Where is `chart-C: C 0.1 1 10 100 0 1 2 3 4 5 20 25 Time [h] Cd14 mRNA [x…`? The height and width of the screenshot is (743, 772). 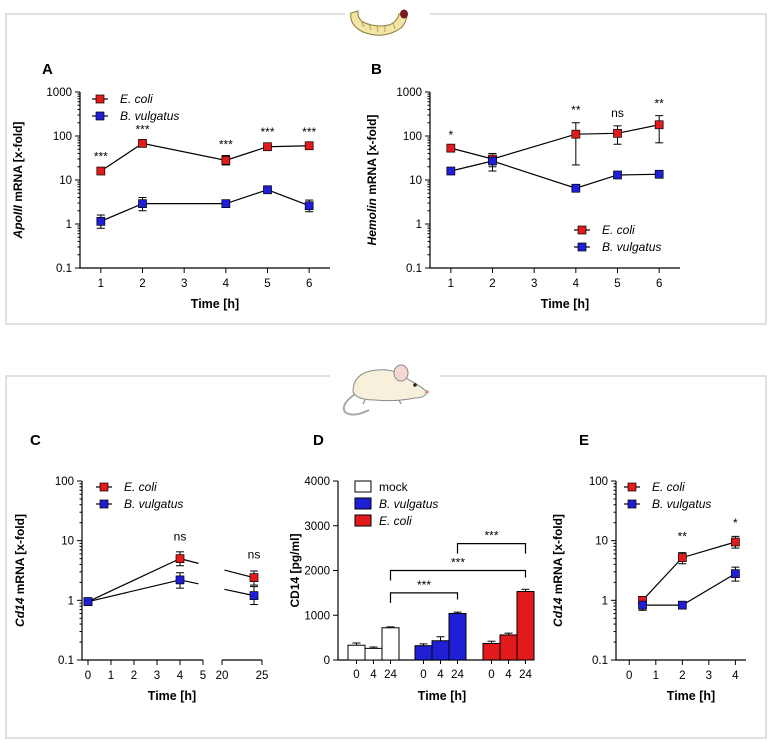
chart-C: C 0.1 1 10 100 0 1 2 3 4 5 20 25 Time [h] Cd14 mRNA [x… is located at coordinates (140, 567).